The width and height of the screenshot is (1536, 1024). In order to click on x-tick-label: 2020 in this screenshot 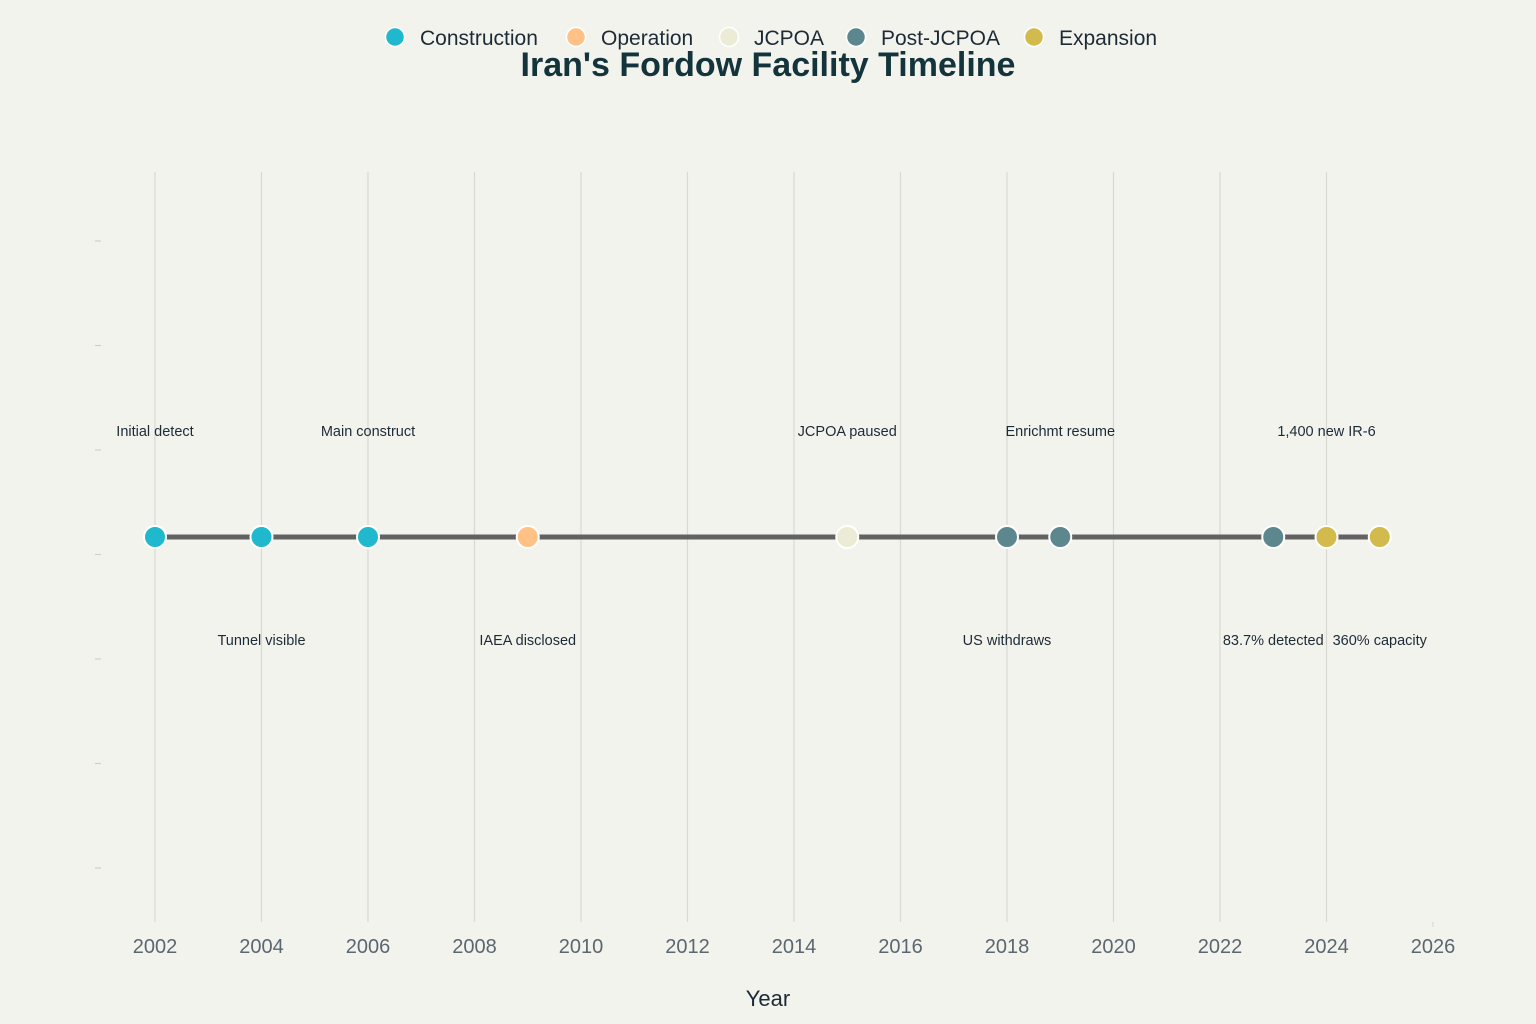, I will do `click(1113, 947)`.